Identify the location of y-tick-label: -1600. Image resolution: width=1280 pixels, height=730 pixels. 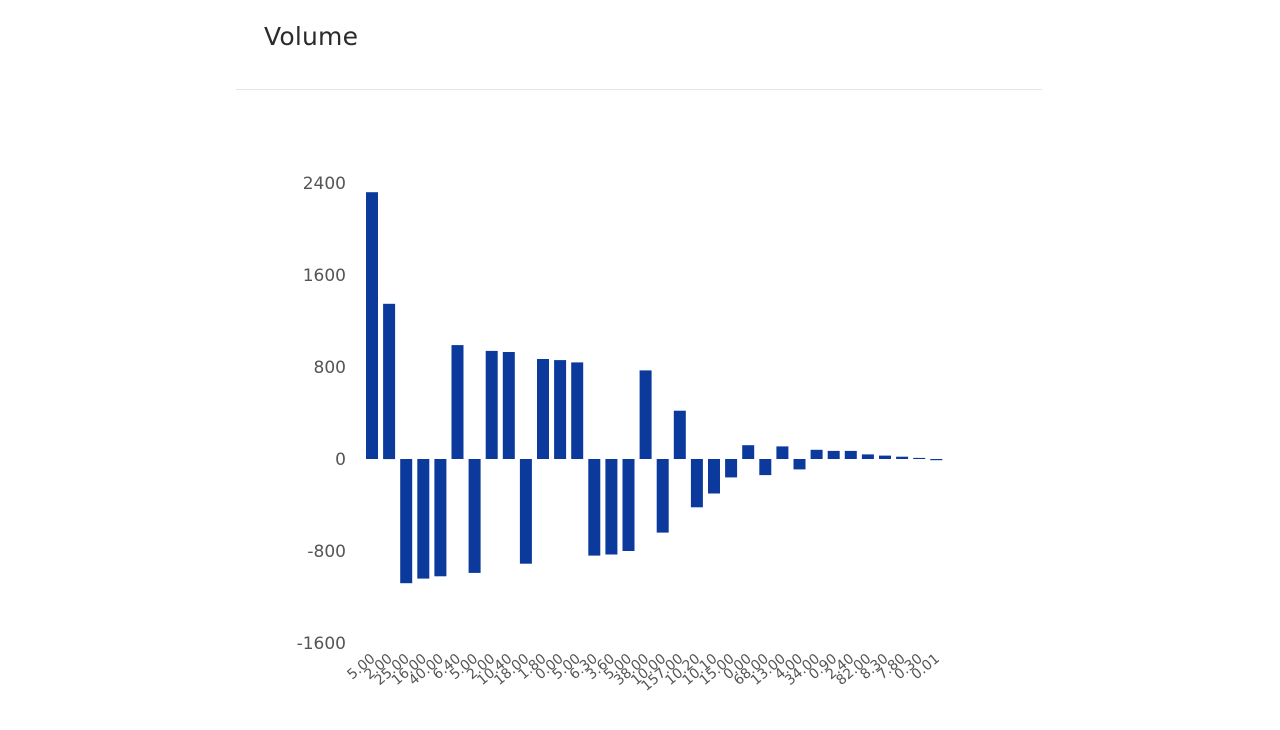
(321, 644).